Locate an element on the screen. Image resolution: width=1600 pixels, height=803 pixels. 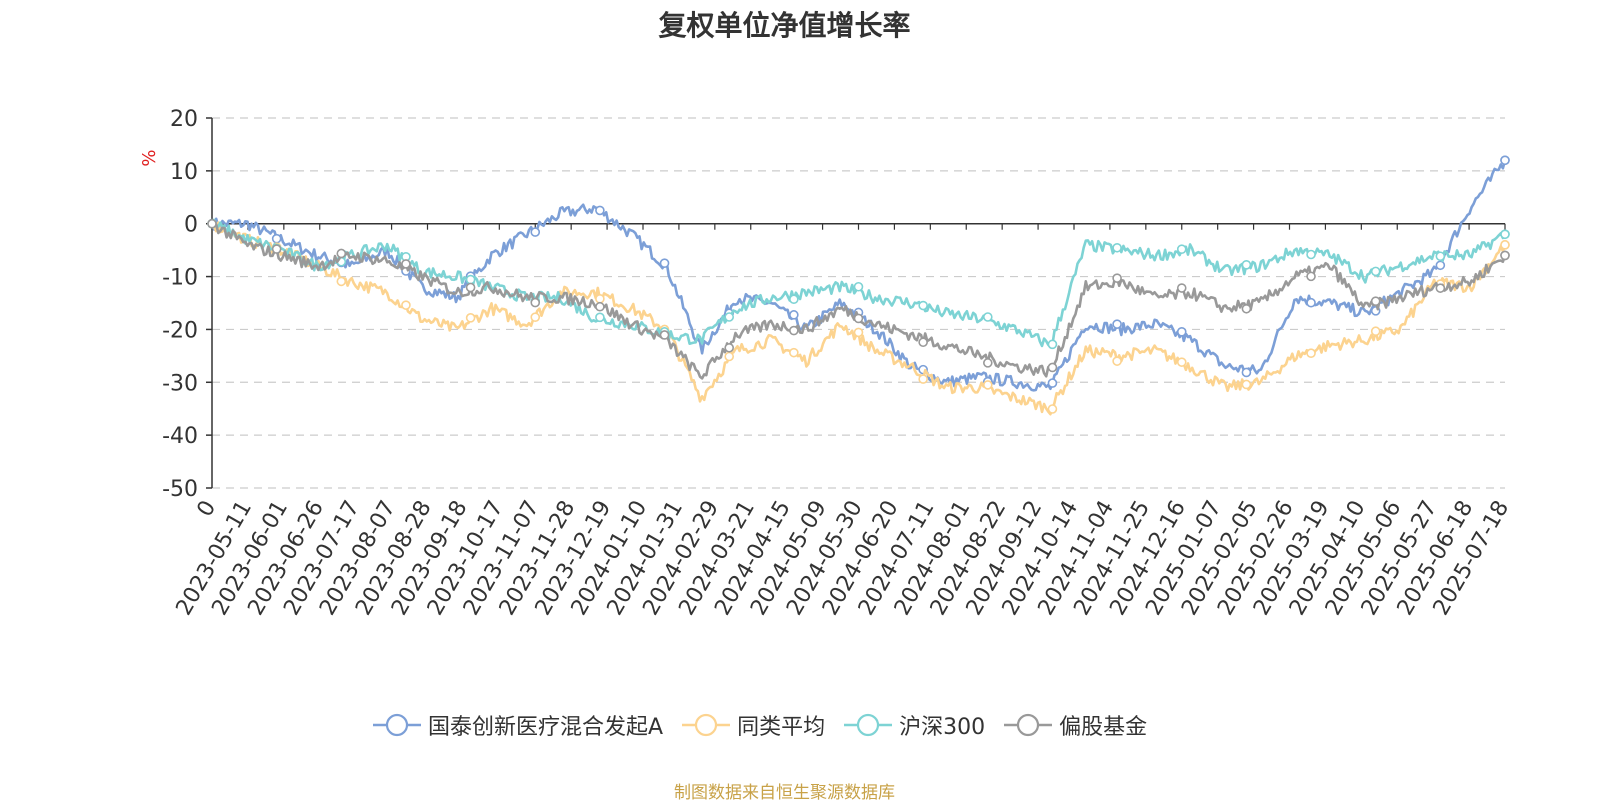
legend-label: 偏股基金 is located at coordinates (1103, 727).